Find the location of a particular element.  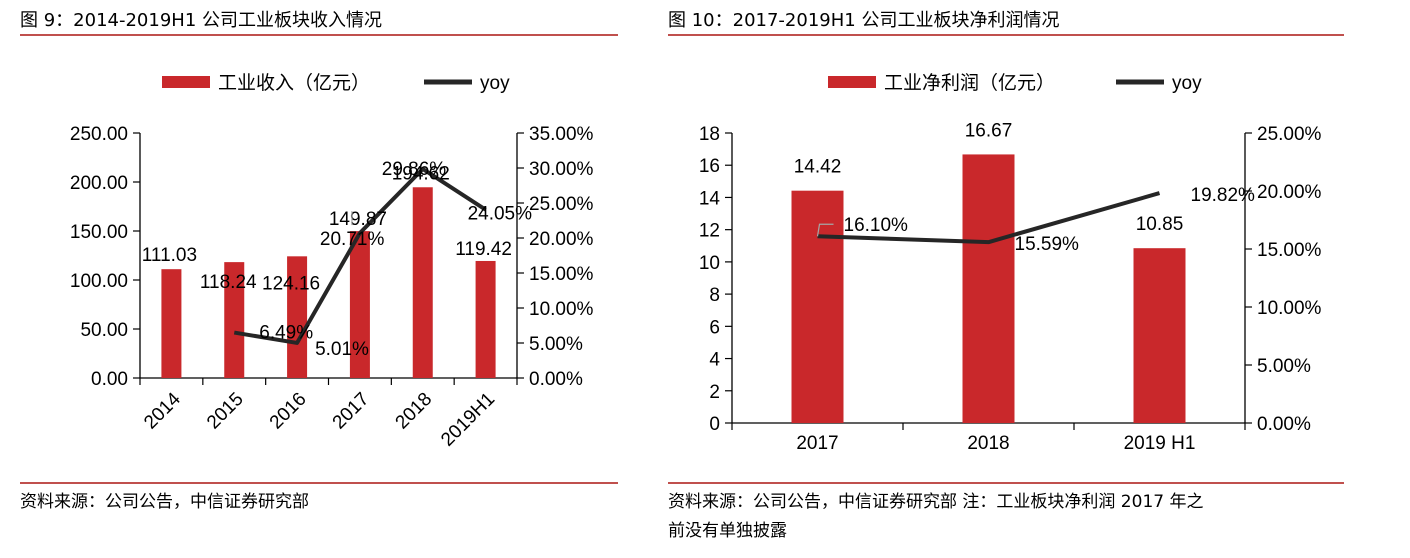

left-axis-tick-label: 200.00 is located at coordinates (99, 183).